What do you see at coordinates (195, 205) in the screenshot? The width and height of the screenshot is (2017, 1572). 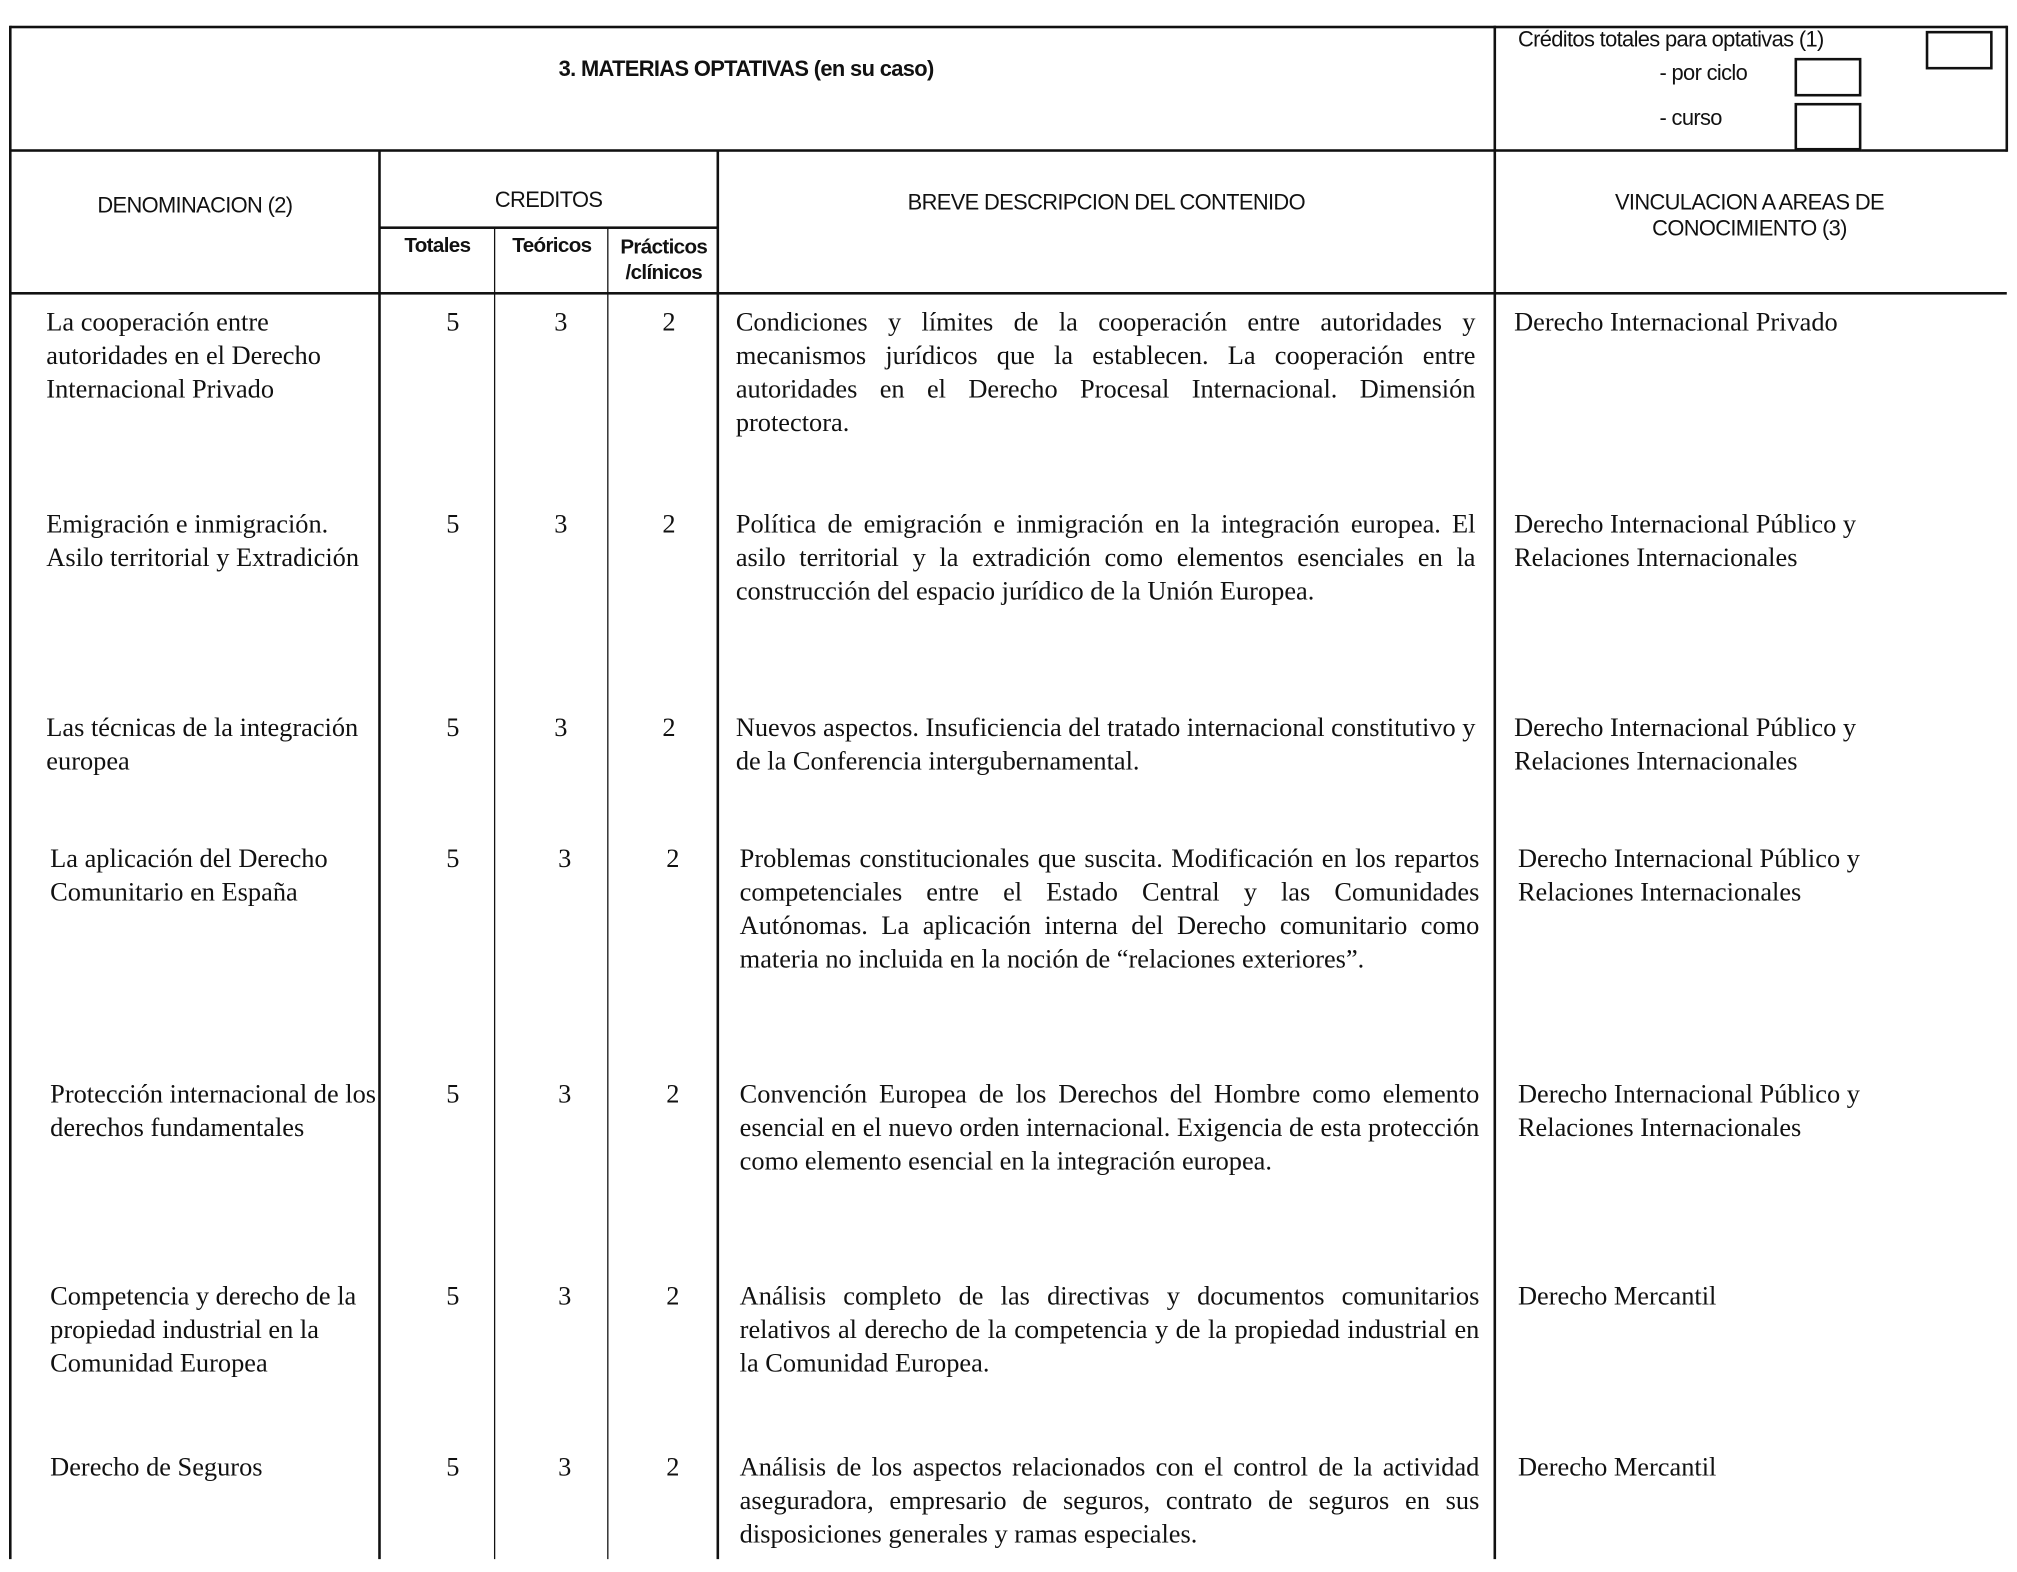 I see `col-denominacion: DENOMINACION (2)` at bounding box center [195, 205].